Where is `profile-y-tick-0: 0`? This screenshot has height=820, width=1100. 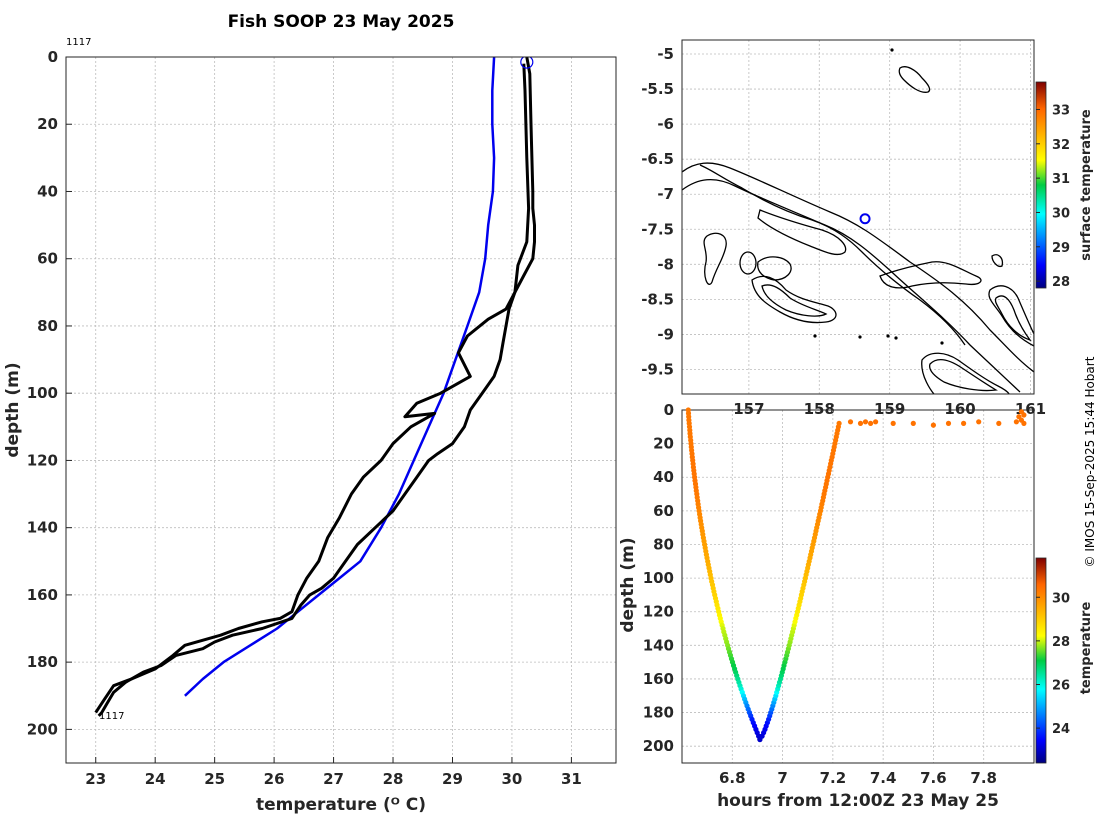
profile-y-tick-0: 0 is located at coordinates (53, 57).